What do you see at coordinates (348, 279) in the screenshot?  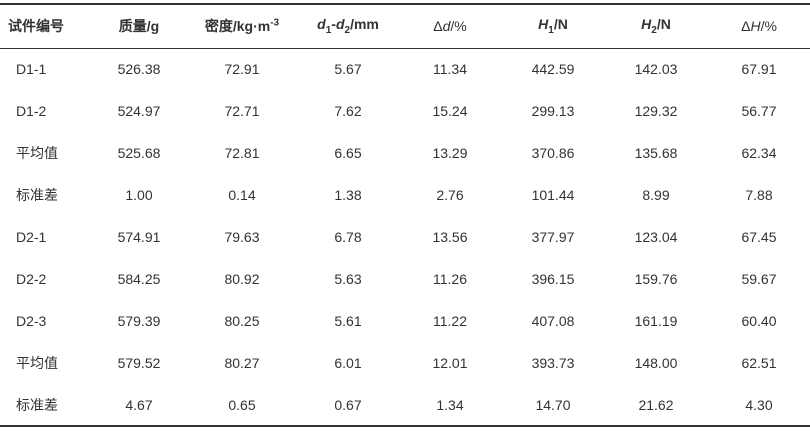 I see `cell-diameter-diff: 5.63` at bounding box center [348, 279].